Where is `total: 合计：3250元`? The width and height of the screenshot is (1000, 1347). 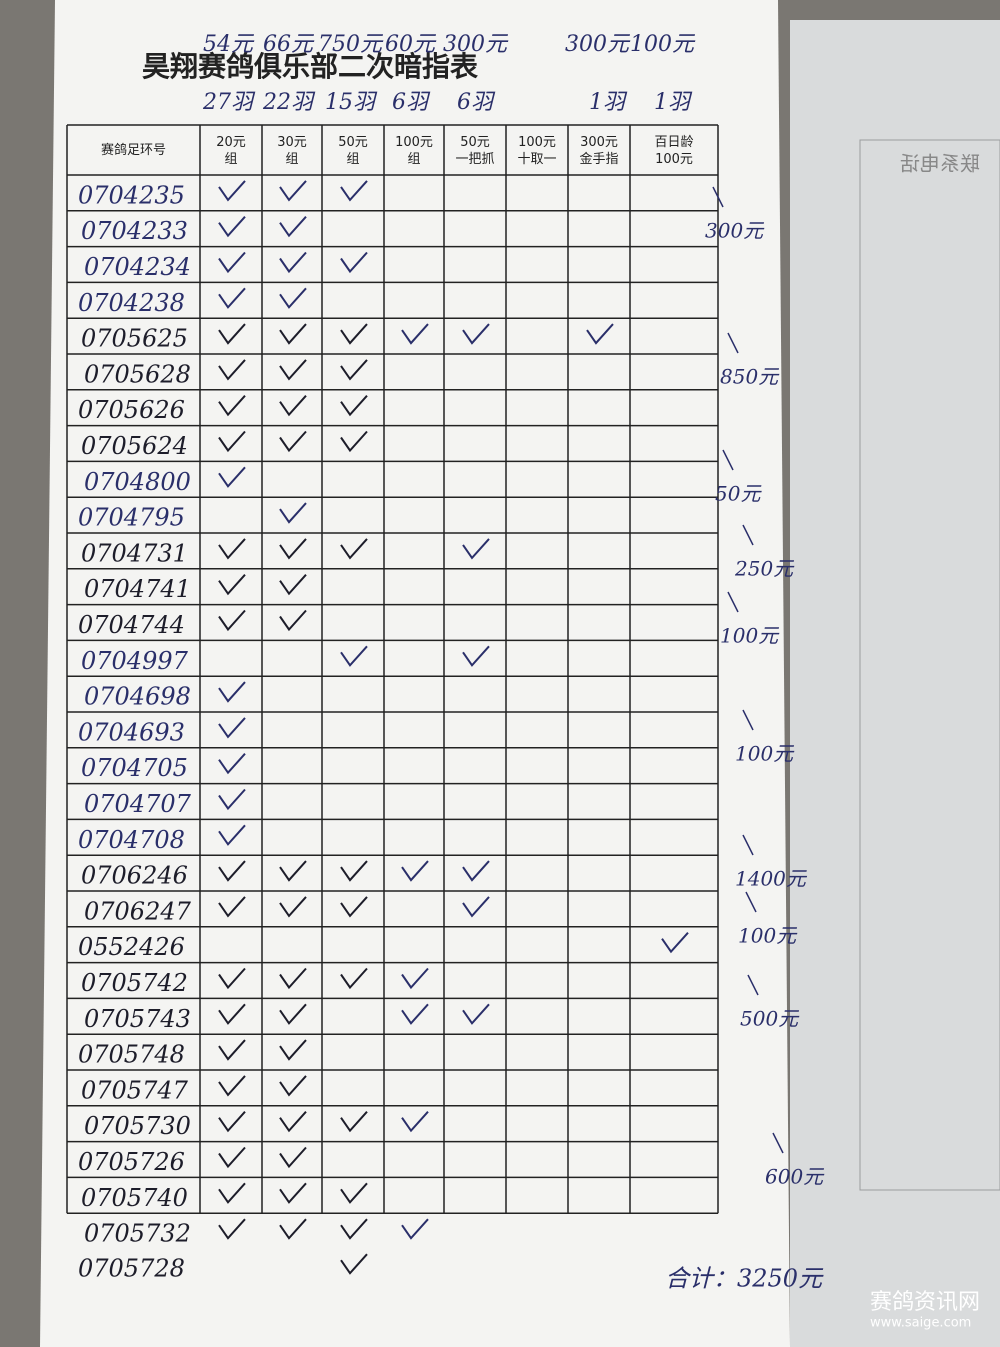
total: 合计：3250元 is located at coordinates (744, 1279).